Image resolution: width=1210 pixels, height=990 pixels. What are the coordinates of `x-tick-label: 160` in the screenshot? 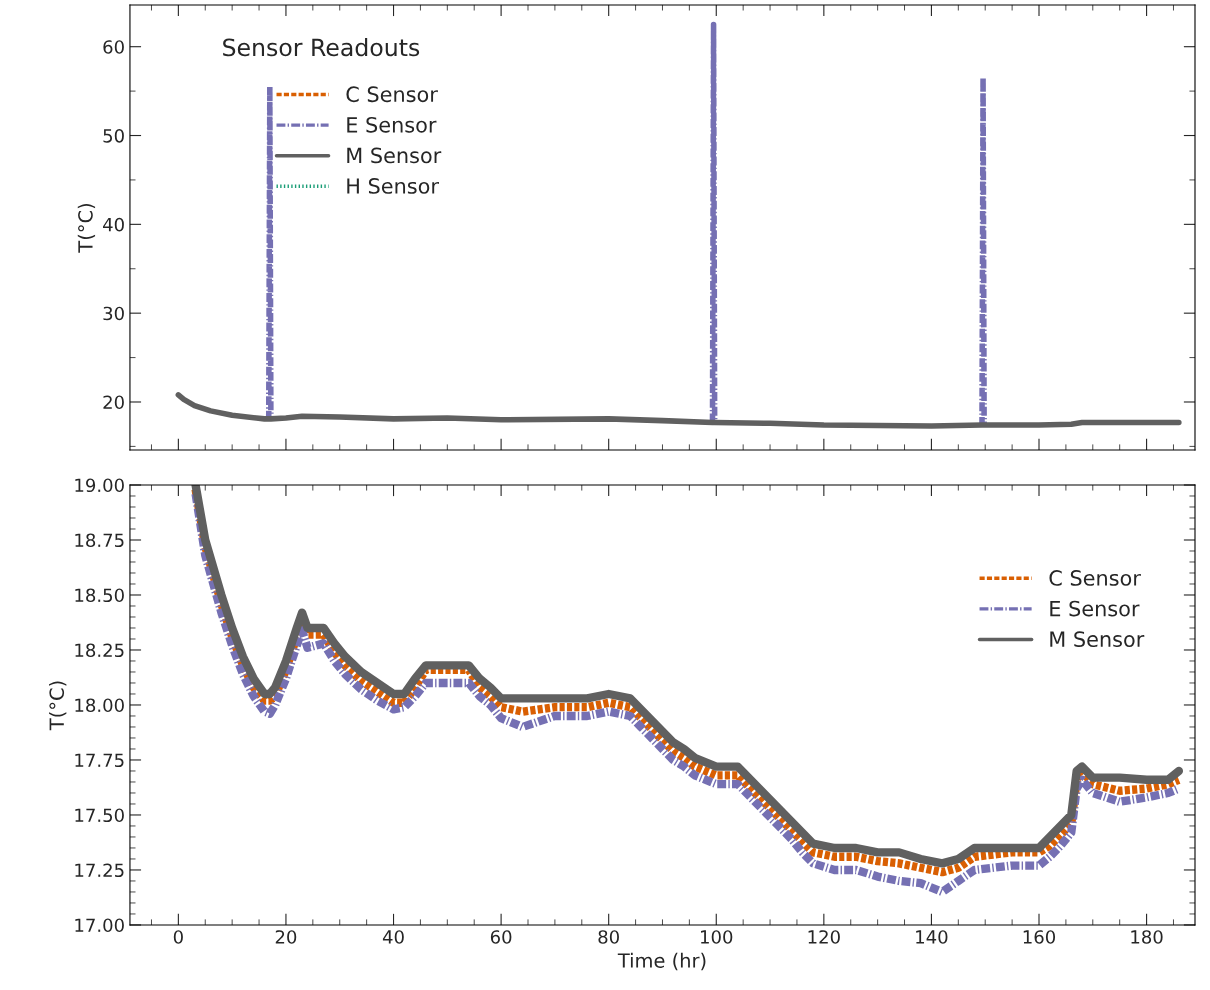 It's located at (1039, 937).